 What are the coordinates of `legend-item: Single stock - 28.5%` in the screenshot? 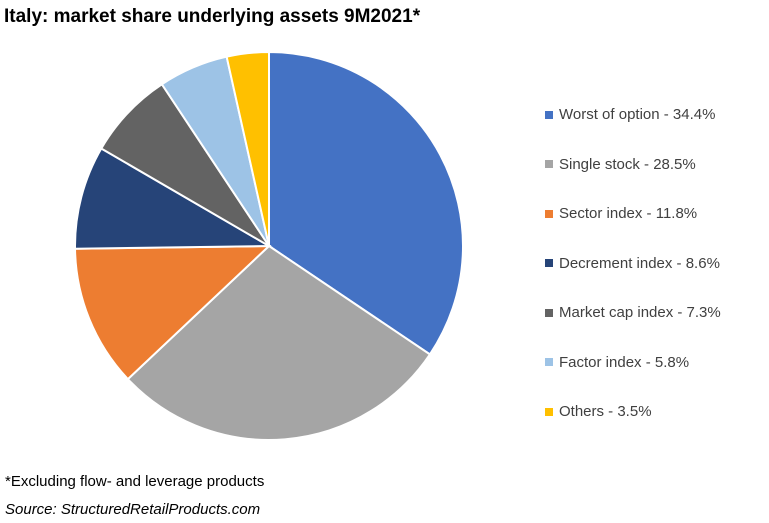 It's located at (633, 165).